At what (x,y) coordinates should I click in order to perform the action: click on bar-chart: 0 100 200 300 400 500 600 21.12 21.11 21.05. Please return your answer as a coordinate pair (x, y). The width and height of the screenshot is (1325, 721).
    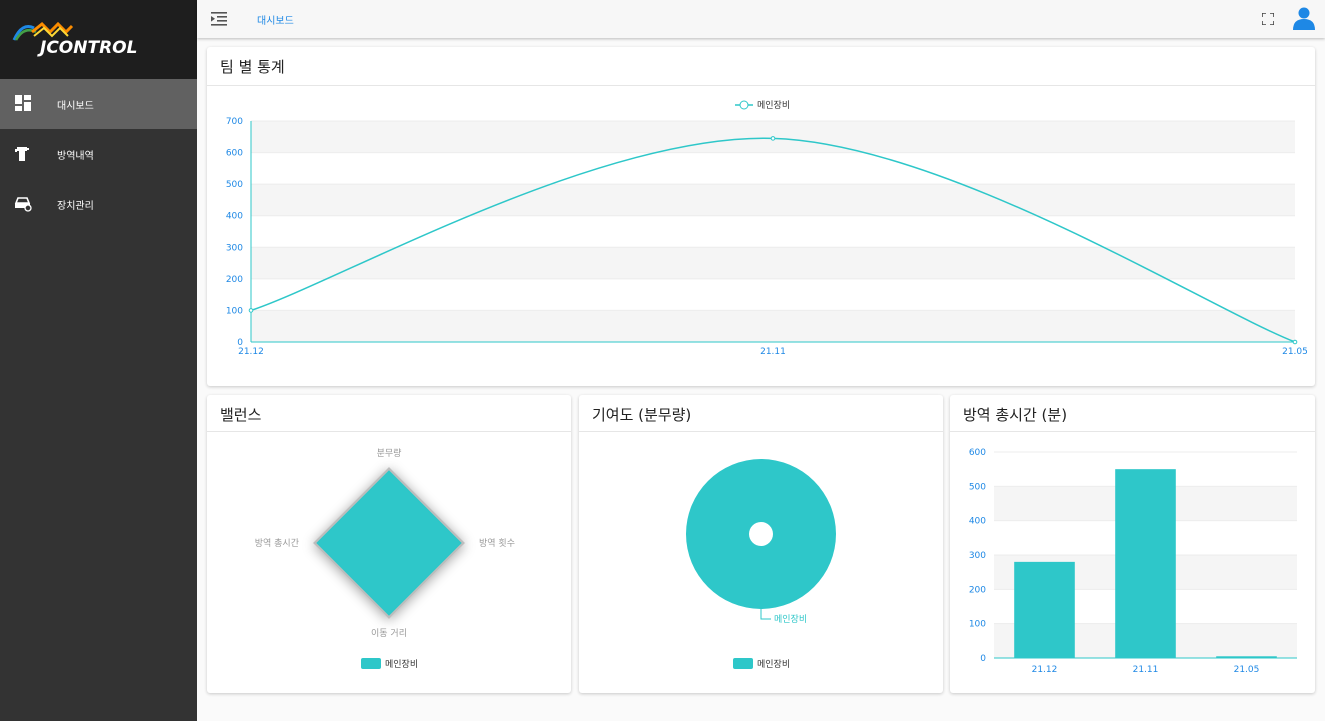
    Looking at the image, I should click on (1133, 561).